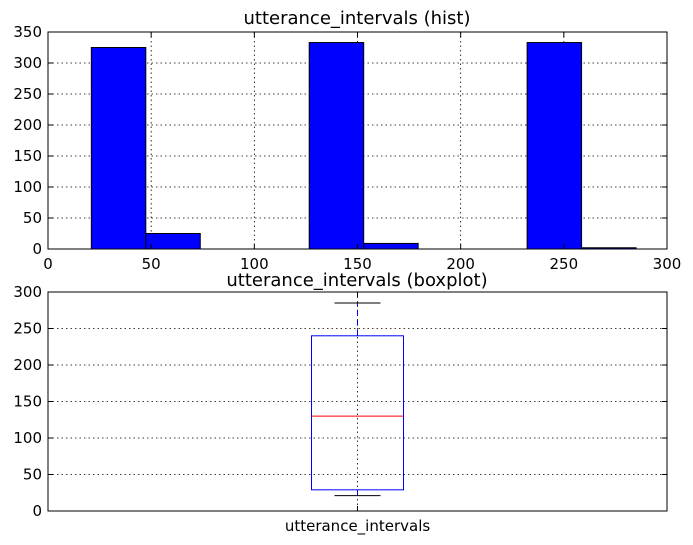  I want to click on boxplot-box, so click(357, 399).